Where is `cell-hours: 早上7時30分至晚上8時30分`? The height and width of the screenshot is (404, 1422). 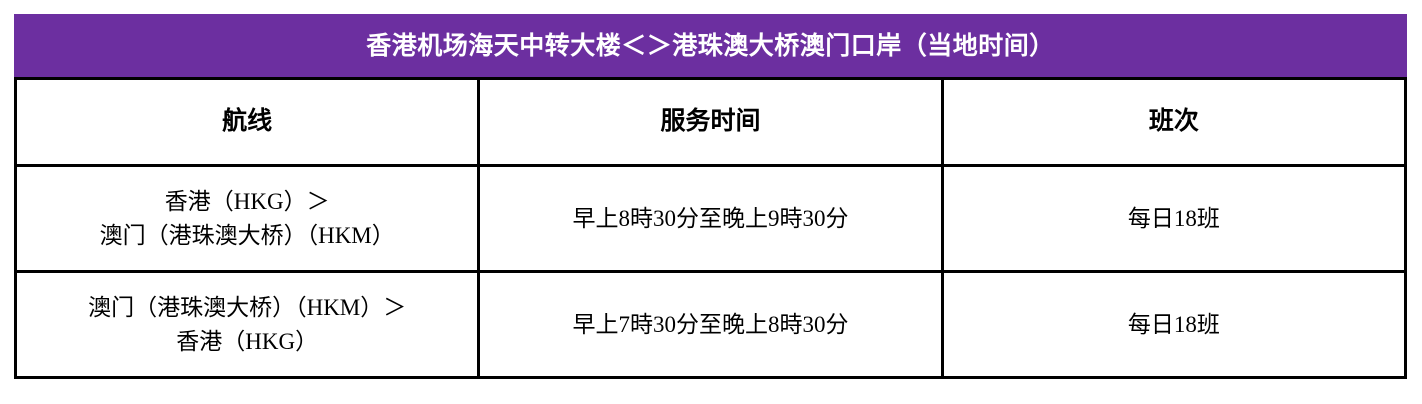
cell-hours: 早上7時30分至晚上8時30分 is located at coordinates (710, 324).